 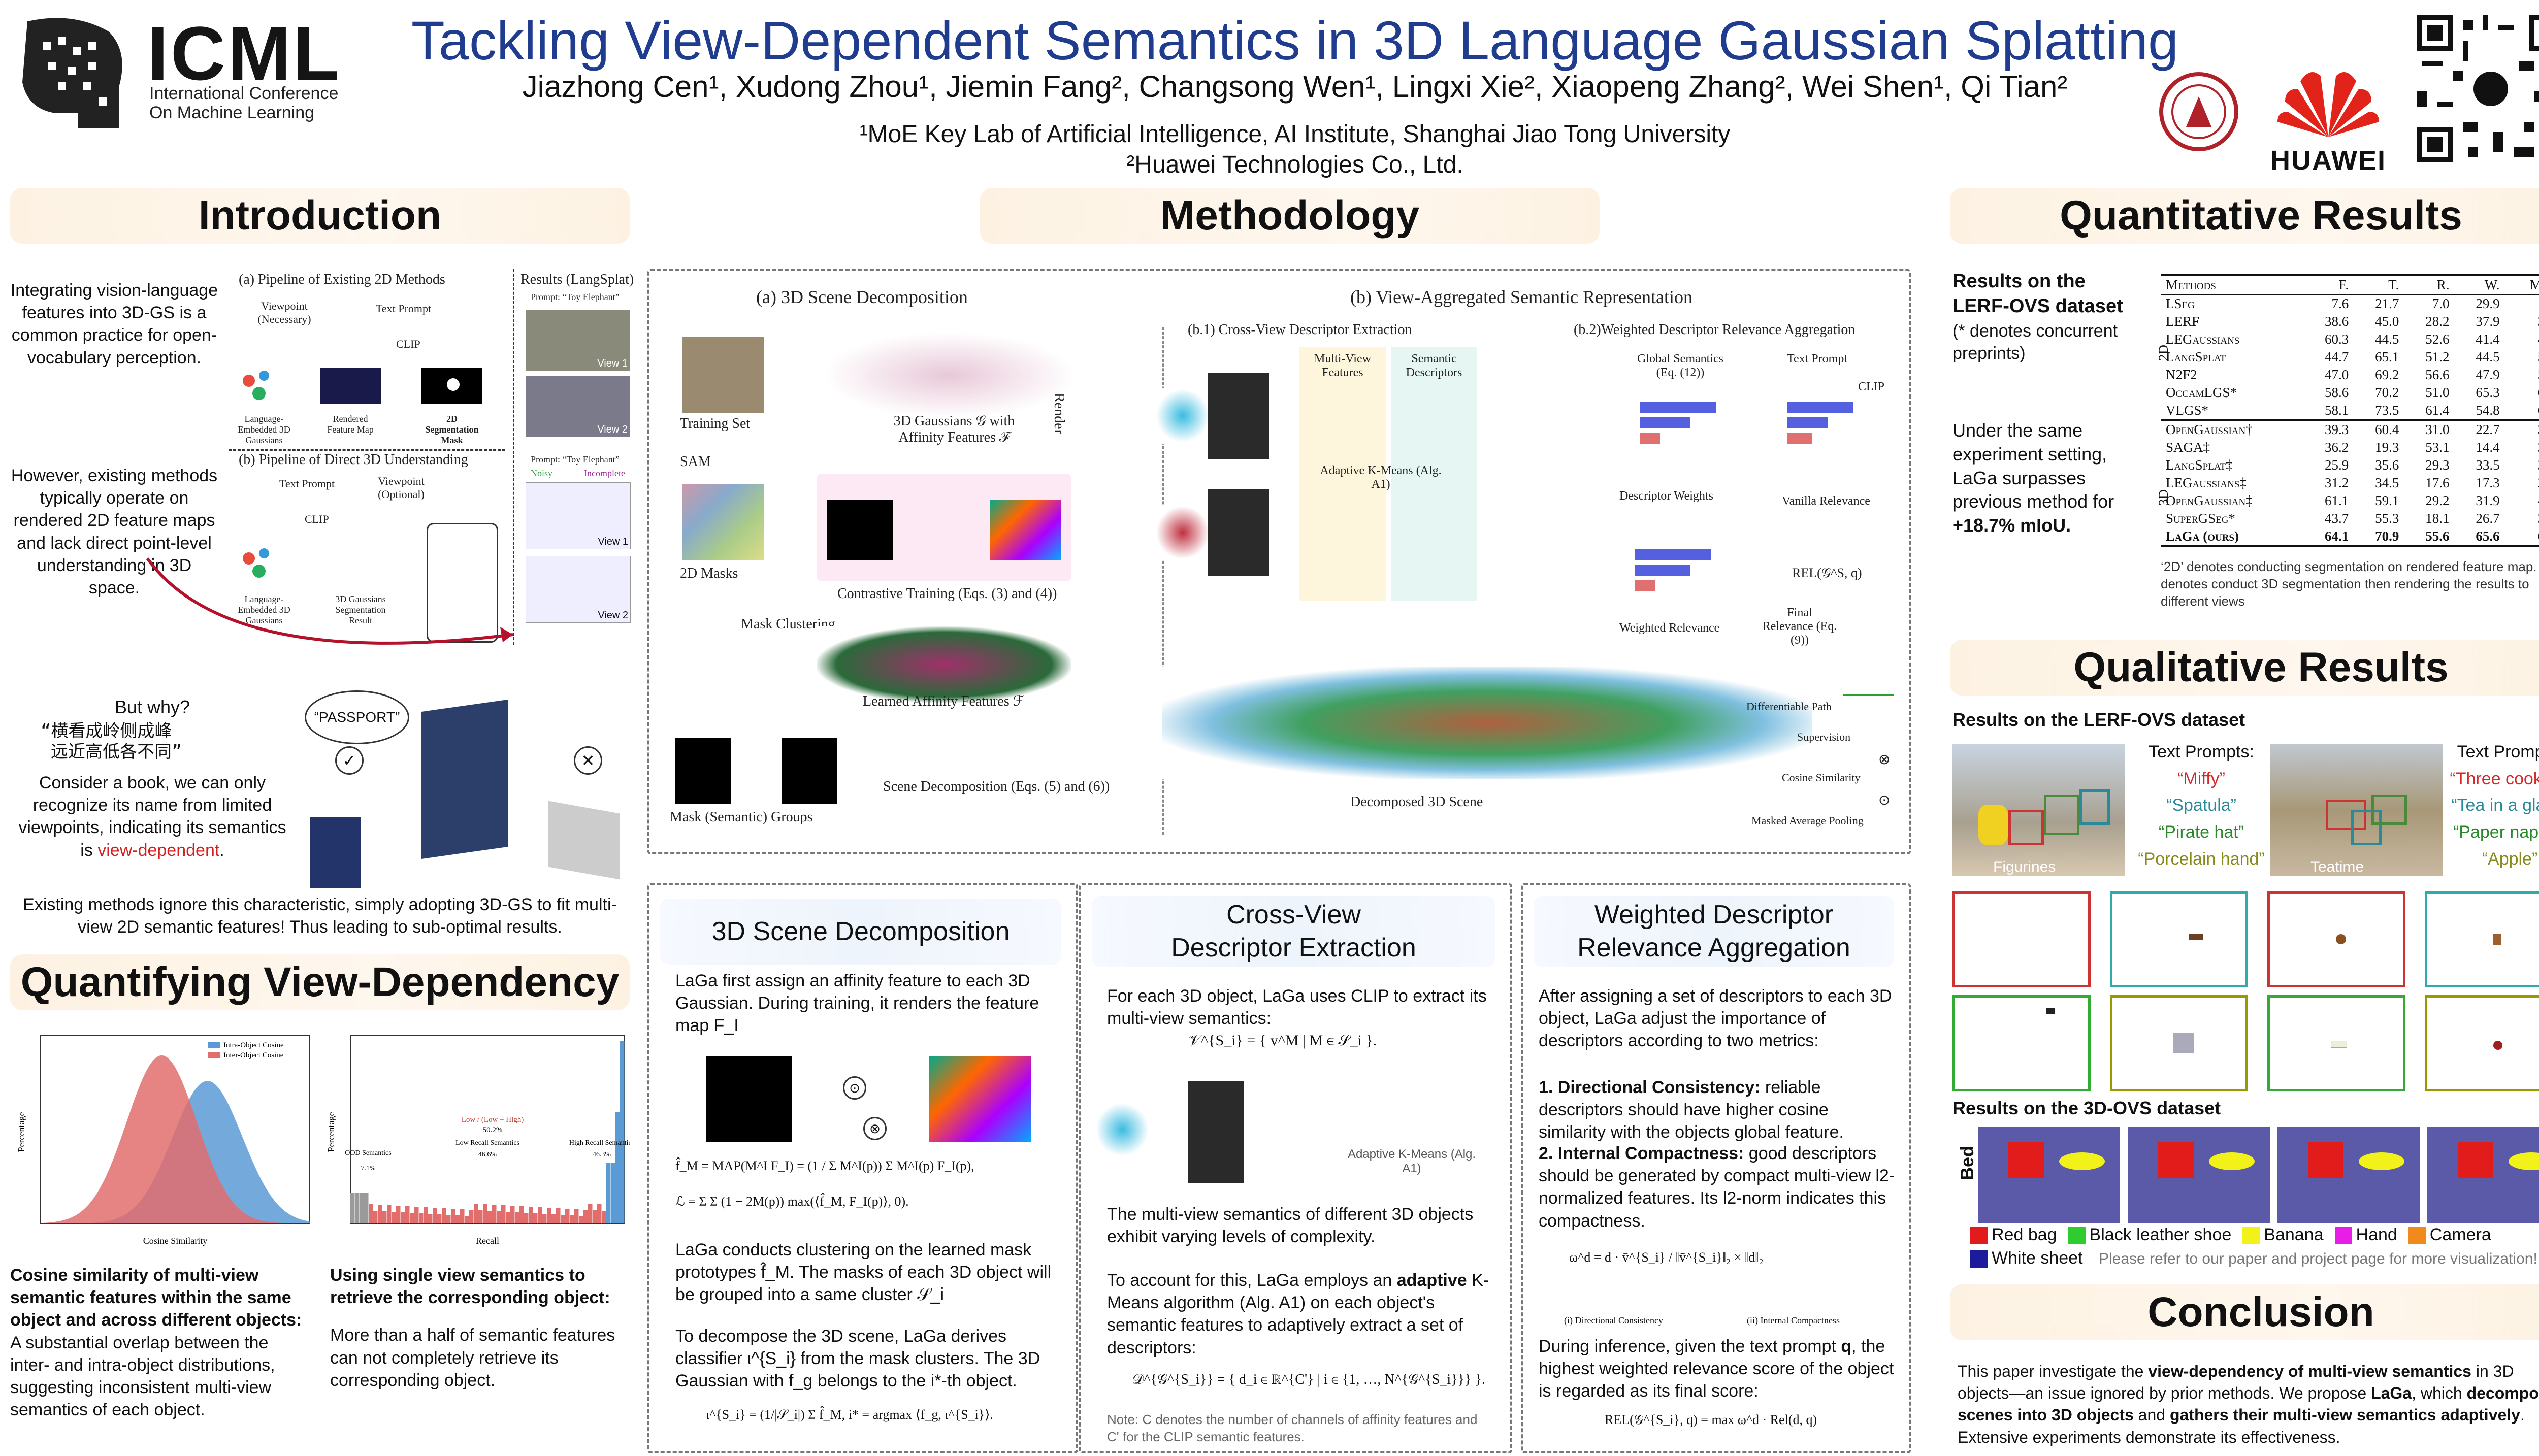 I want to click on legend-item: Banana, so click(x=2283, y=1235).